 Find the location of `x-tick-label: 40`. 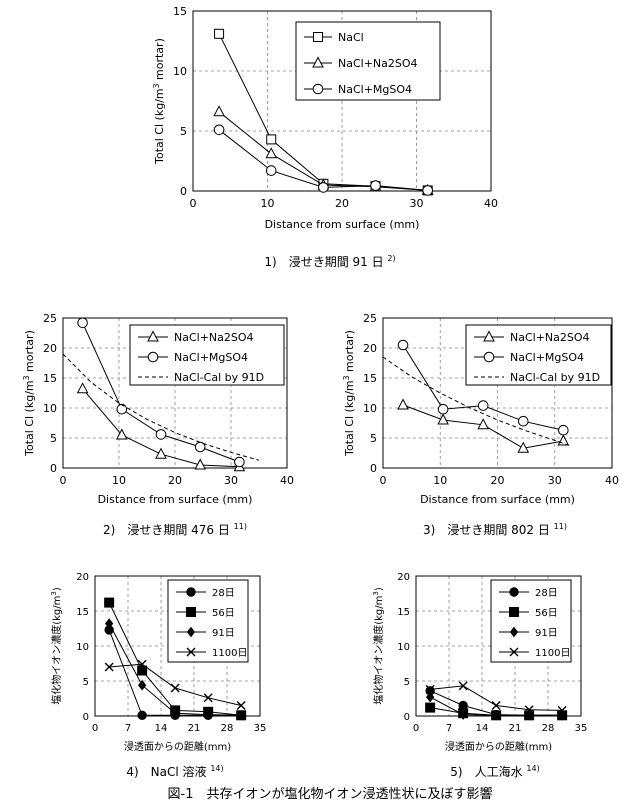

x-tick-label: 40 is located at coordinates (612, 480).